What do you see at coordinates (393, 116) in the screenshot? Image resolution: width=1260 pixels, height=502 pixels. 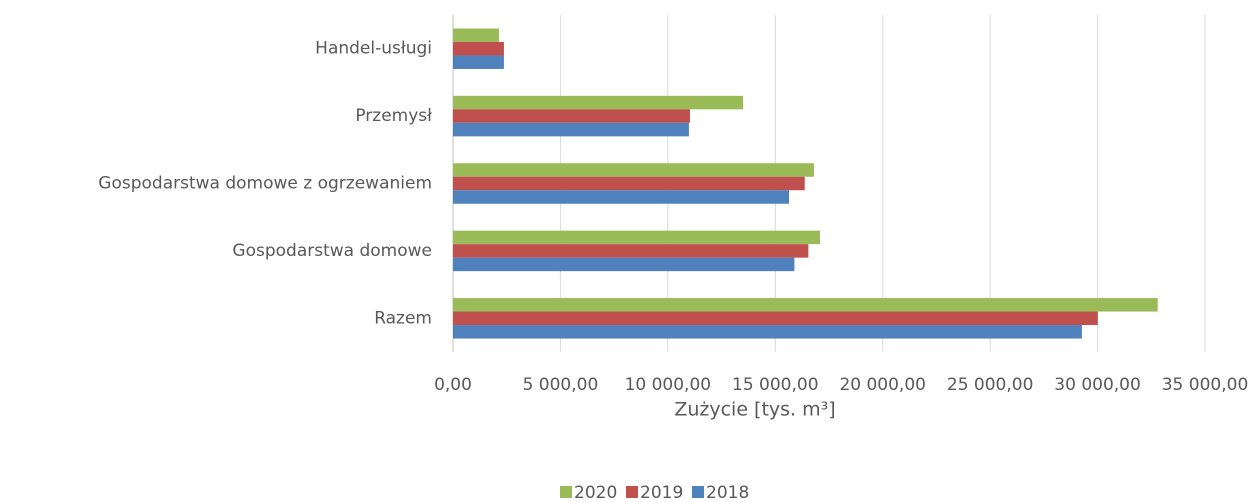 I see `y-tick-label: Przemysł` at bounding box center [393, 116].